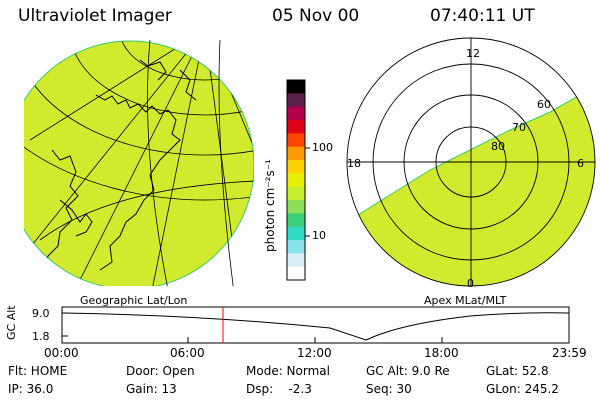 This screenshot has width=600, height=400. Describe the element at coordinates (517, 371) in the screenshot. I see `info-glat: GLat: 52.8` at that location.